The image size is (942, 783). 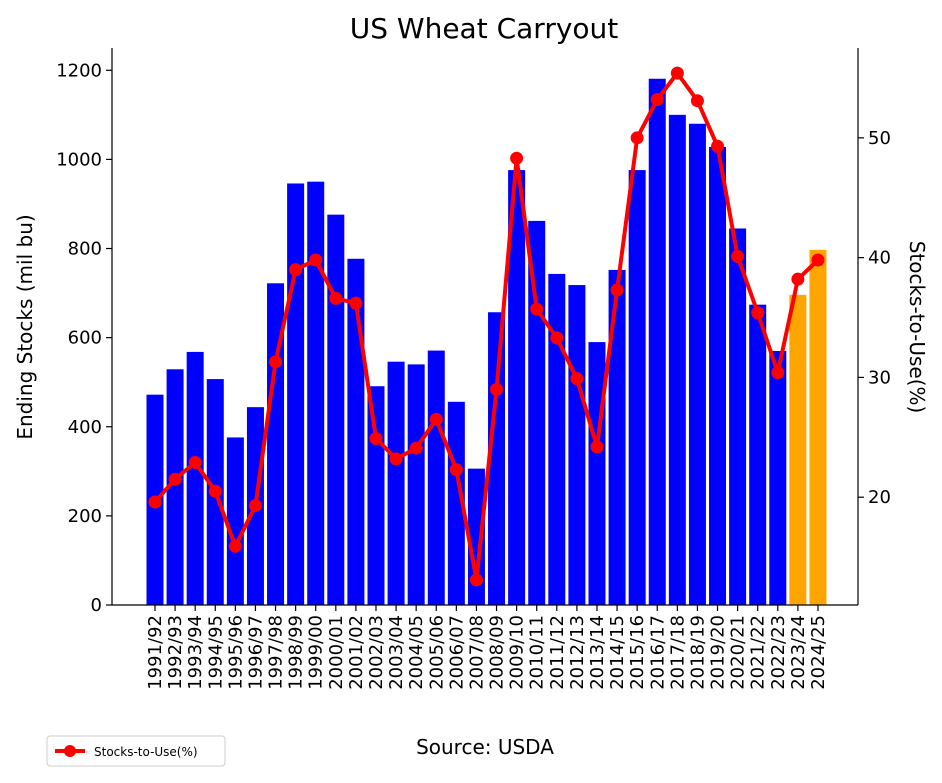 I want to click on legend-box, so click(x=136, y=751).